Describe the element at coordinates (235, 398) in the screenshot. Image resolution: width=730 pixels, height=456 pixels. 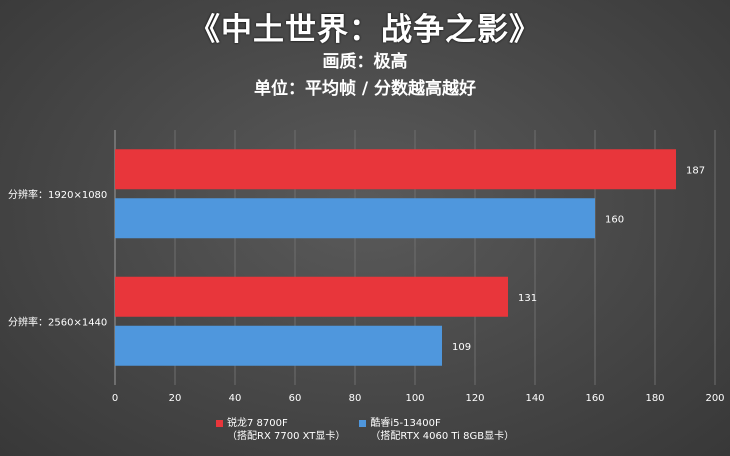
I see `x-tick-label: 40` at that location.